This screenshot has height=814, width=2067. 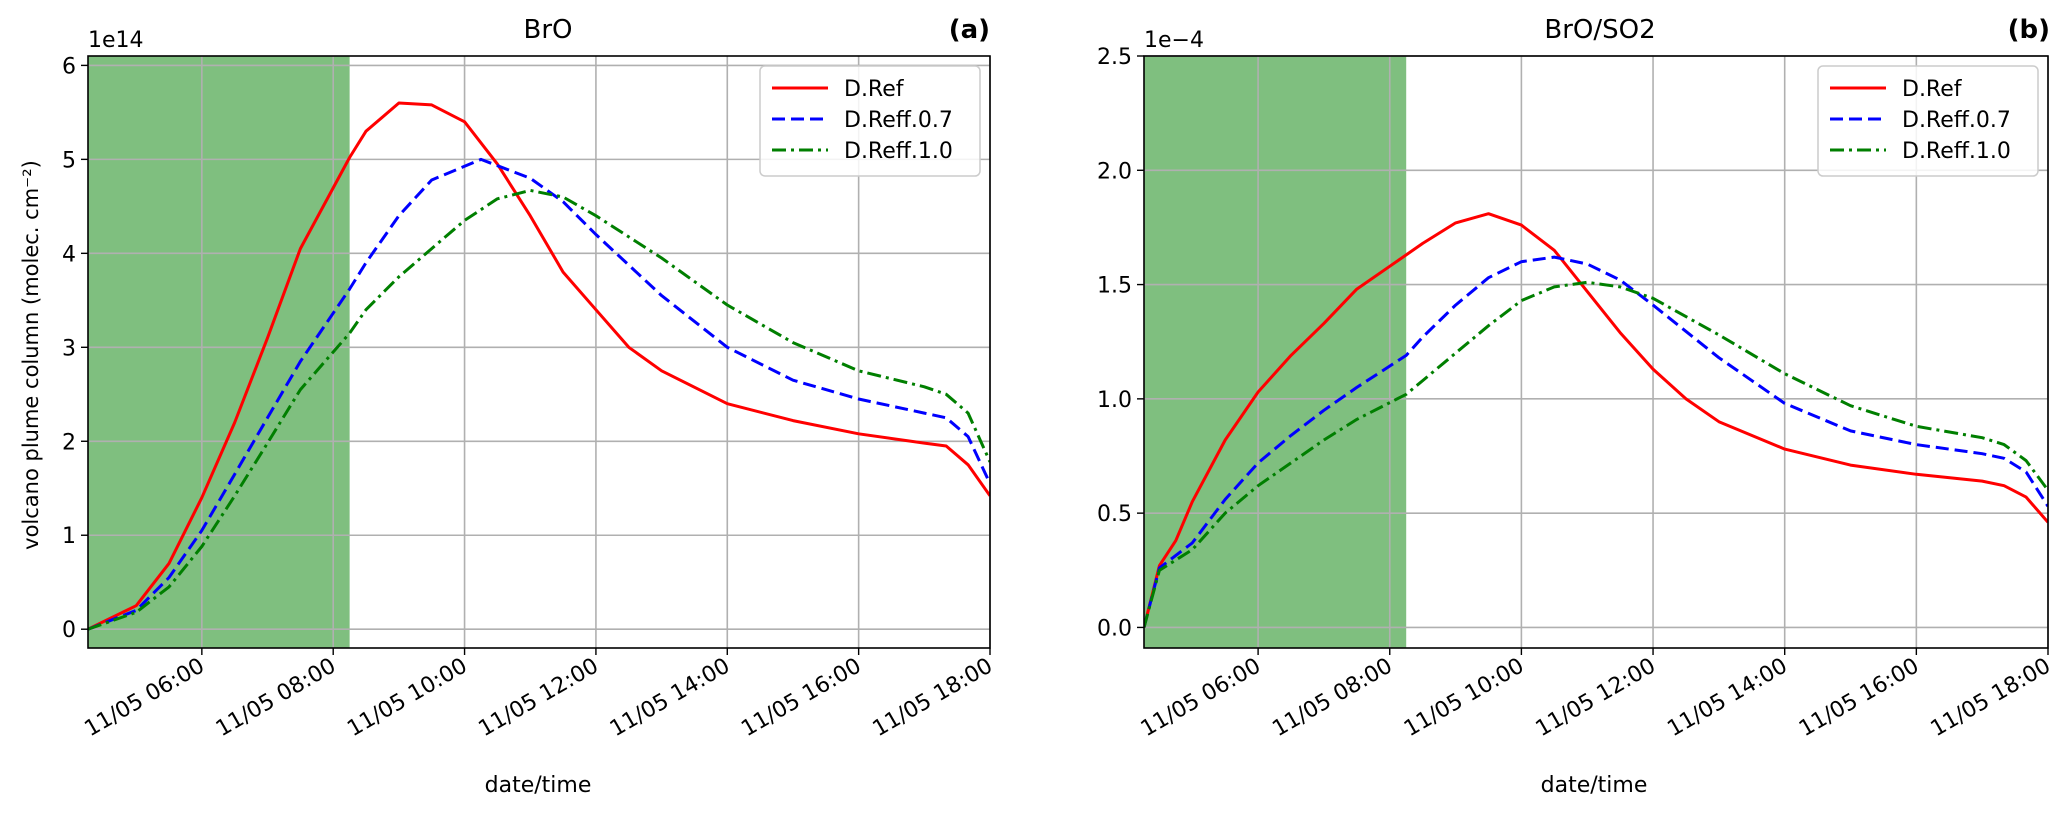 What do you see at coordinates (1114, 57) in the screenshot?
I see `y-tick-label: 2.5` at bounding box center [1114, 57].